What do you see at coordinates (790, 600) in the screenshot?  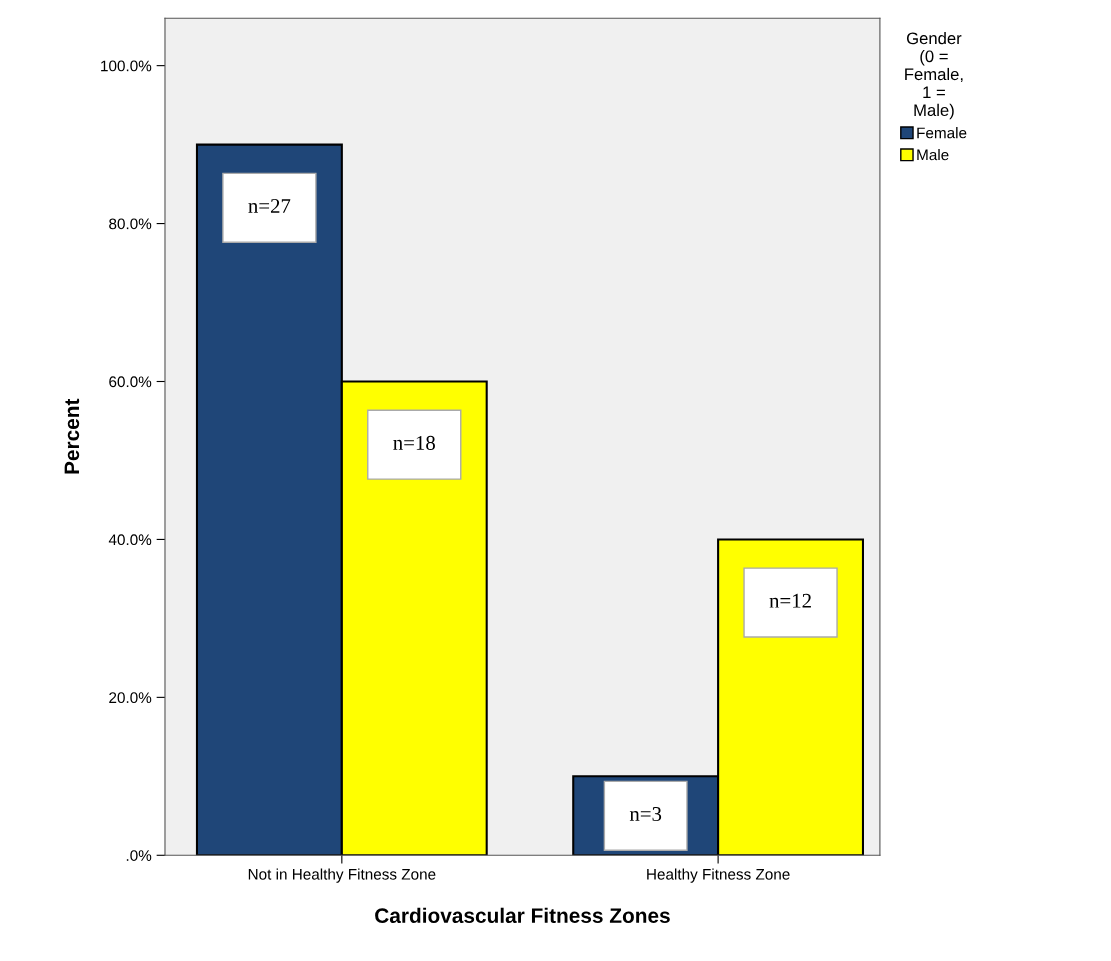 I see `annotation: n=12` at bounding box center [790, 600].